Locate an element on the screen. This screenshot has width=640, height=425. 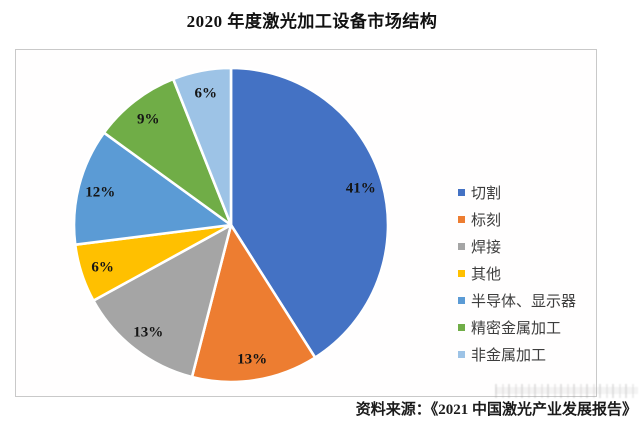
legend-item-0: 切割 is located at coordinates (517, 192).